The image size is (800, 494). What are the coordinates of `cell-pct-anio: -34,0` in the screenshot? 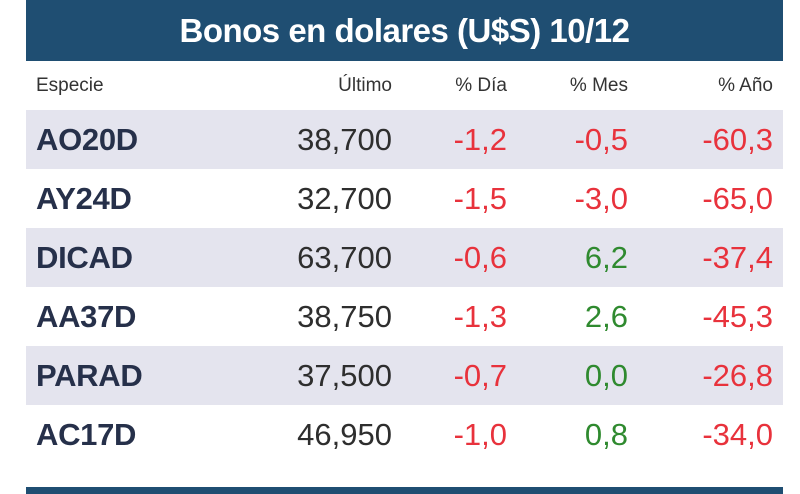 It's located at (737, 434).